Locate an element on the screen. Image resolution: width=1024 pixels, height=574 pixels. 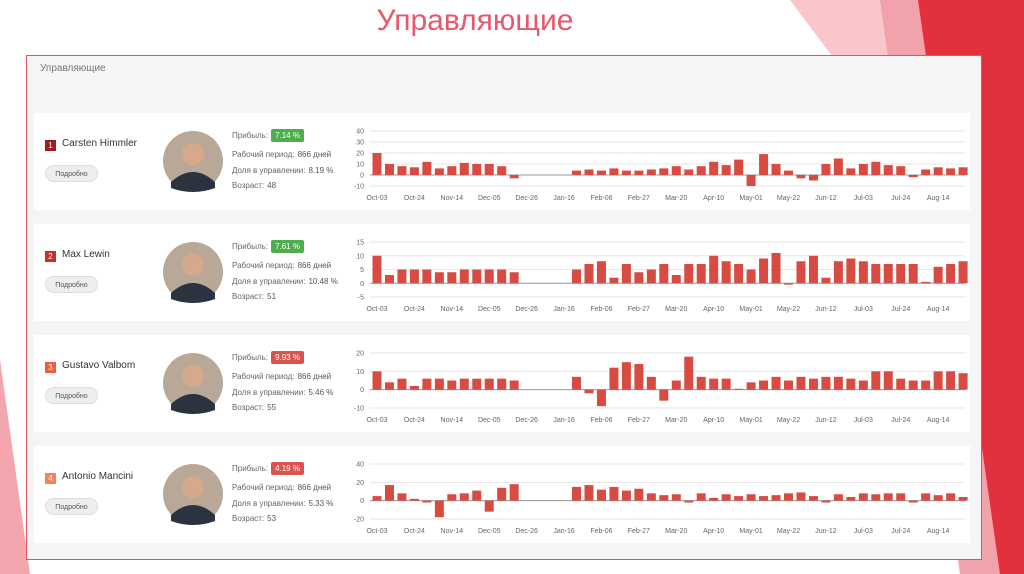
info-value: 10.48 % is located at coordinates (323, 281).